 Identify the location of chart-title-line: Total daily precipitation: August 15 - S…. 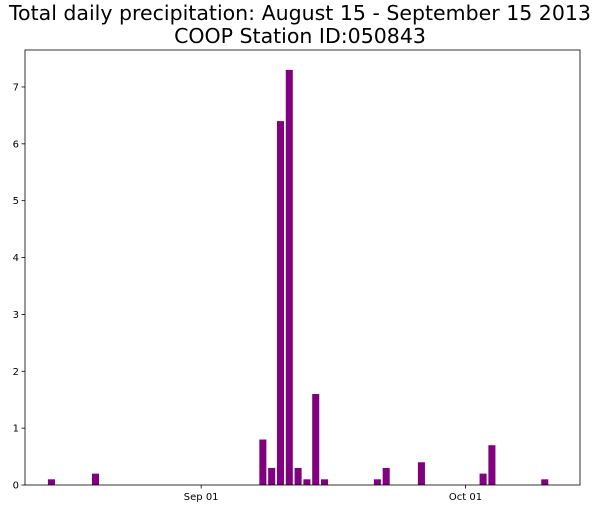
(300, 13).